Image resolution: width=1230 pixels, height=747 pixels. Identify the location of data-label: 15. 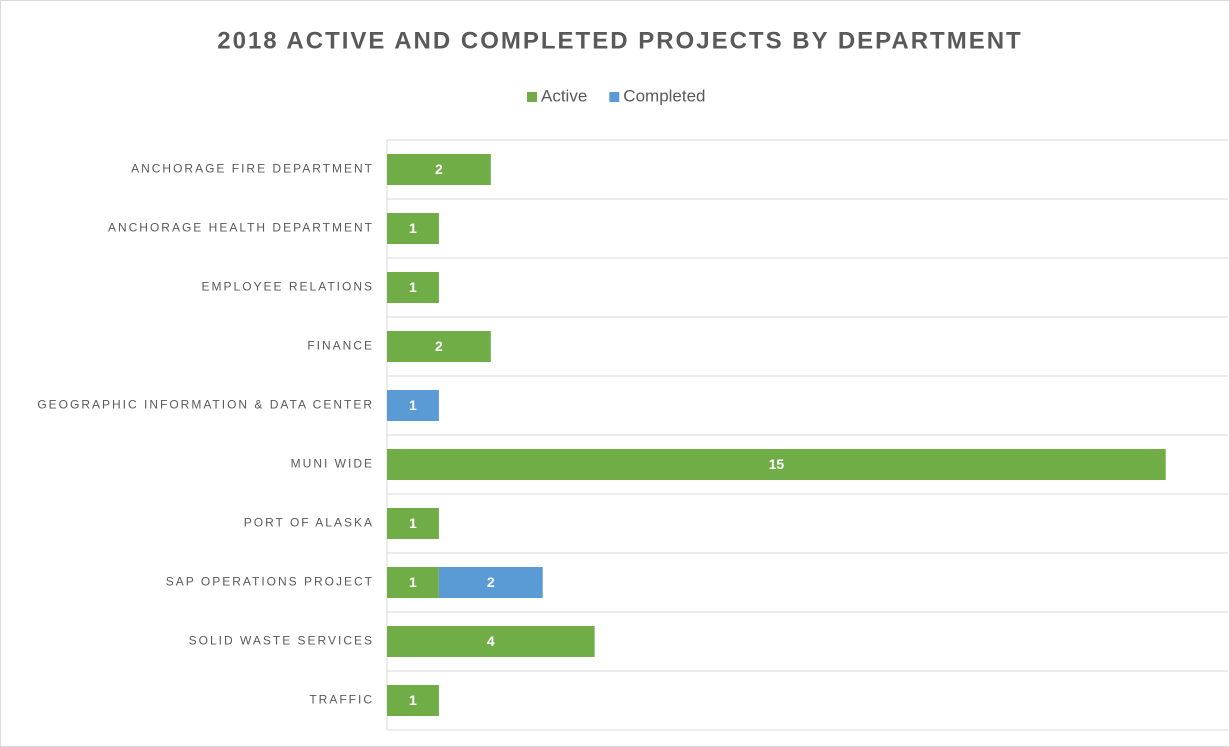
(777, 464).